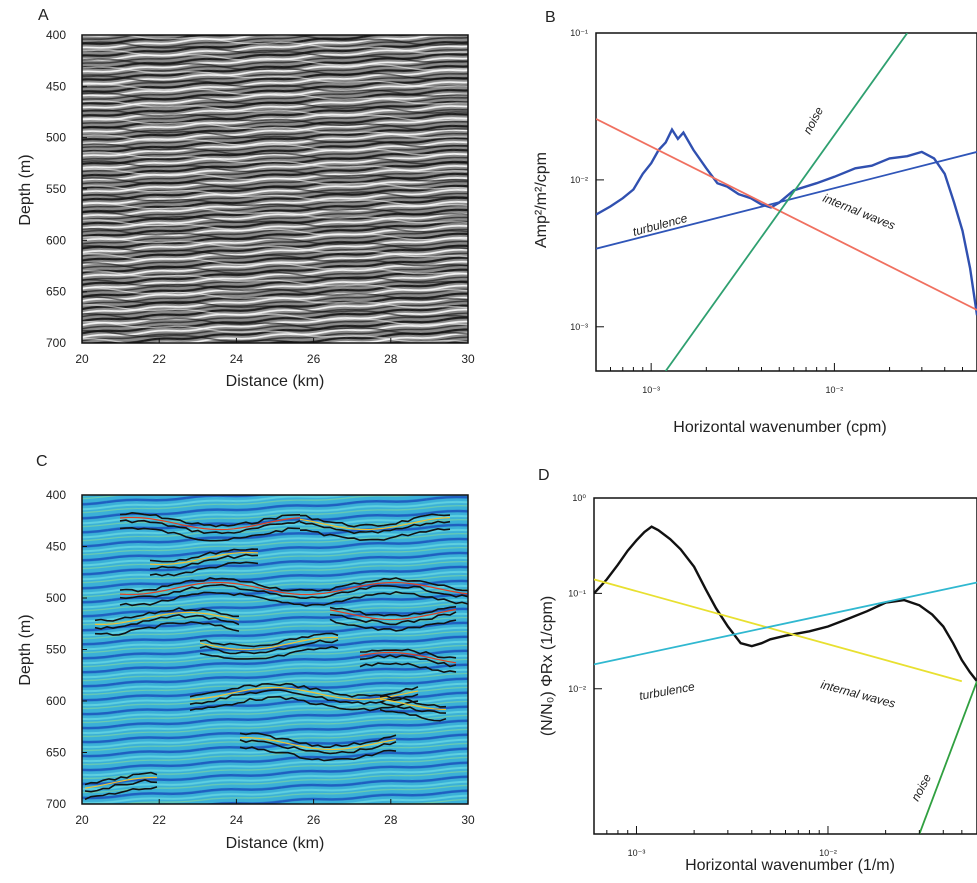  Describe the element at coordinates (56, 753) in the screenshot. I see `panel-c-ytick-label: 650` at that location.